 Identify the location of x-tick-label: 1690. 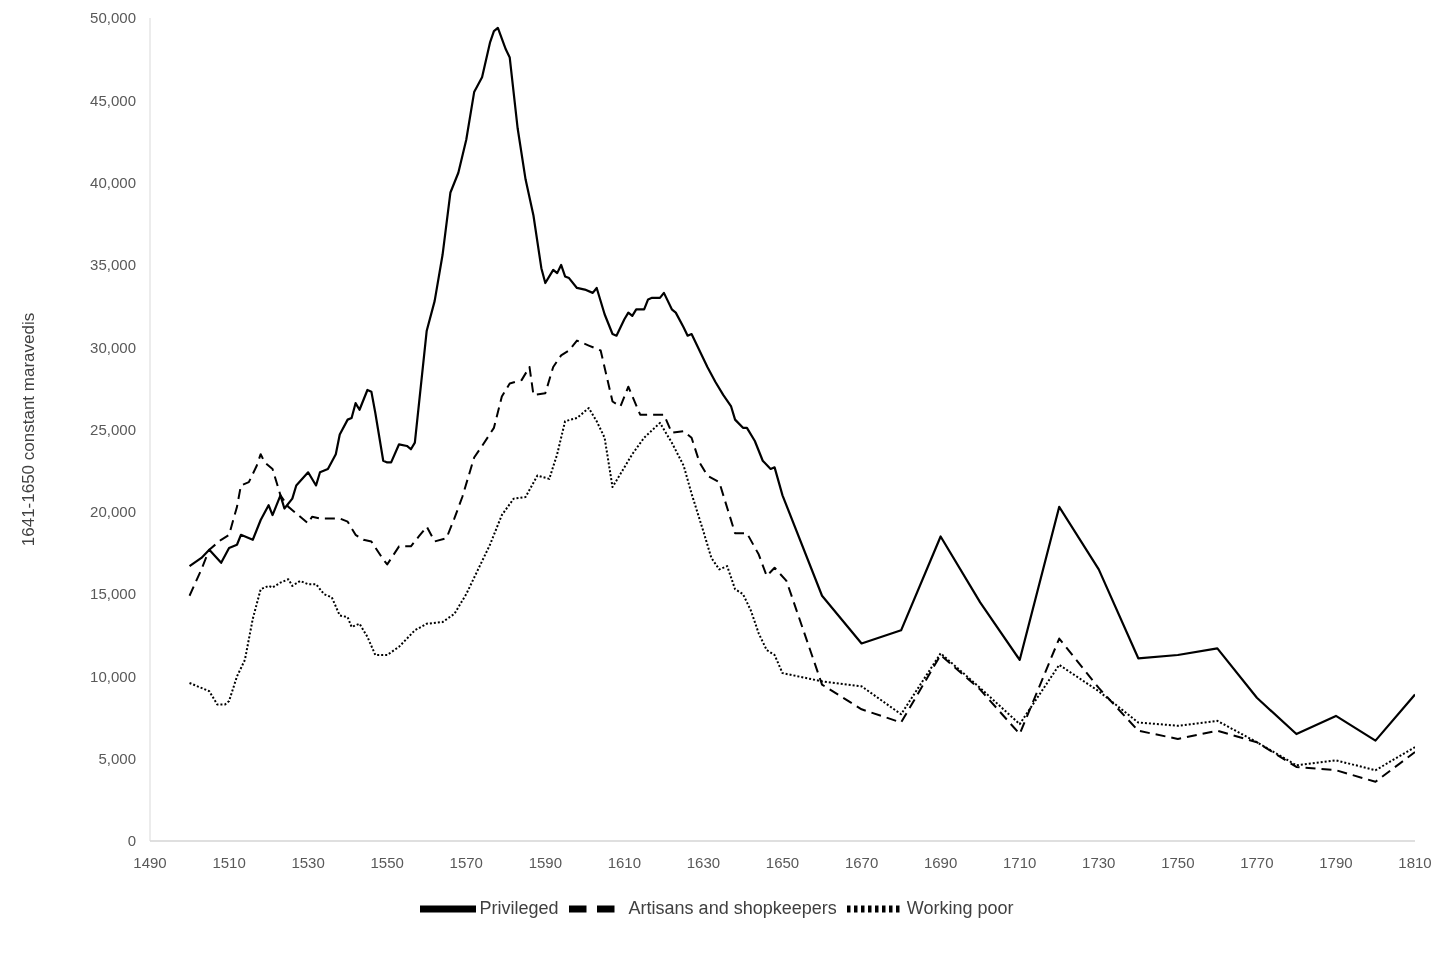
(940, 862).